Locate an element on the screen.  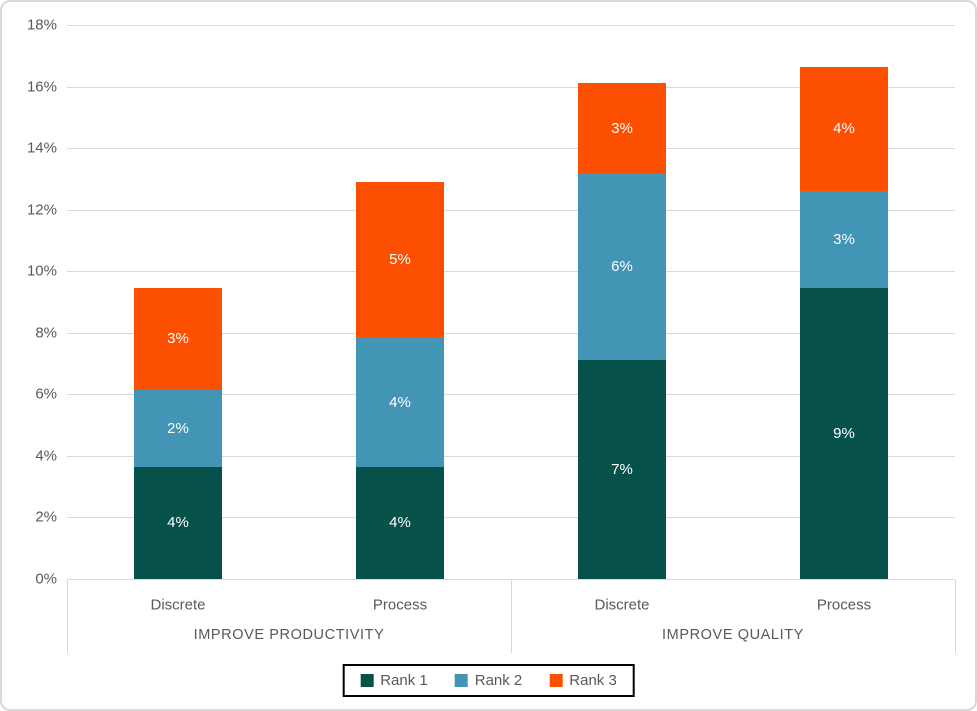
legend-item-label: Rank 3 is located at coordinates (593, 680).